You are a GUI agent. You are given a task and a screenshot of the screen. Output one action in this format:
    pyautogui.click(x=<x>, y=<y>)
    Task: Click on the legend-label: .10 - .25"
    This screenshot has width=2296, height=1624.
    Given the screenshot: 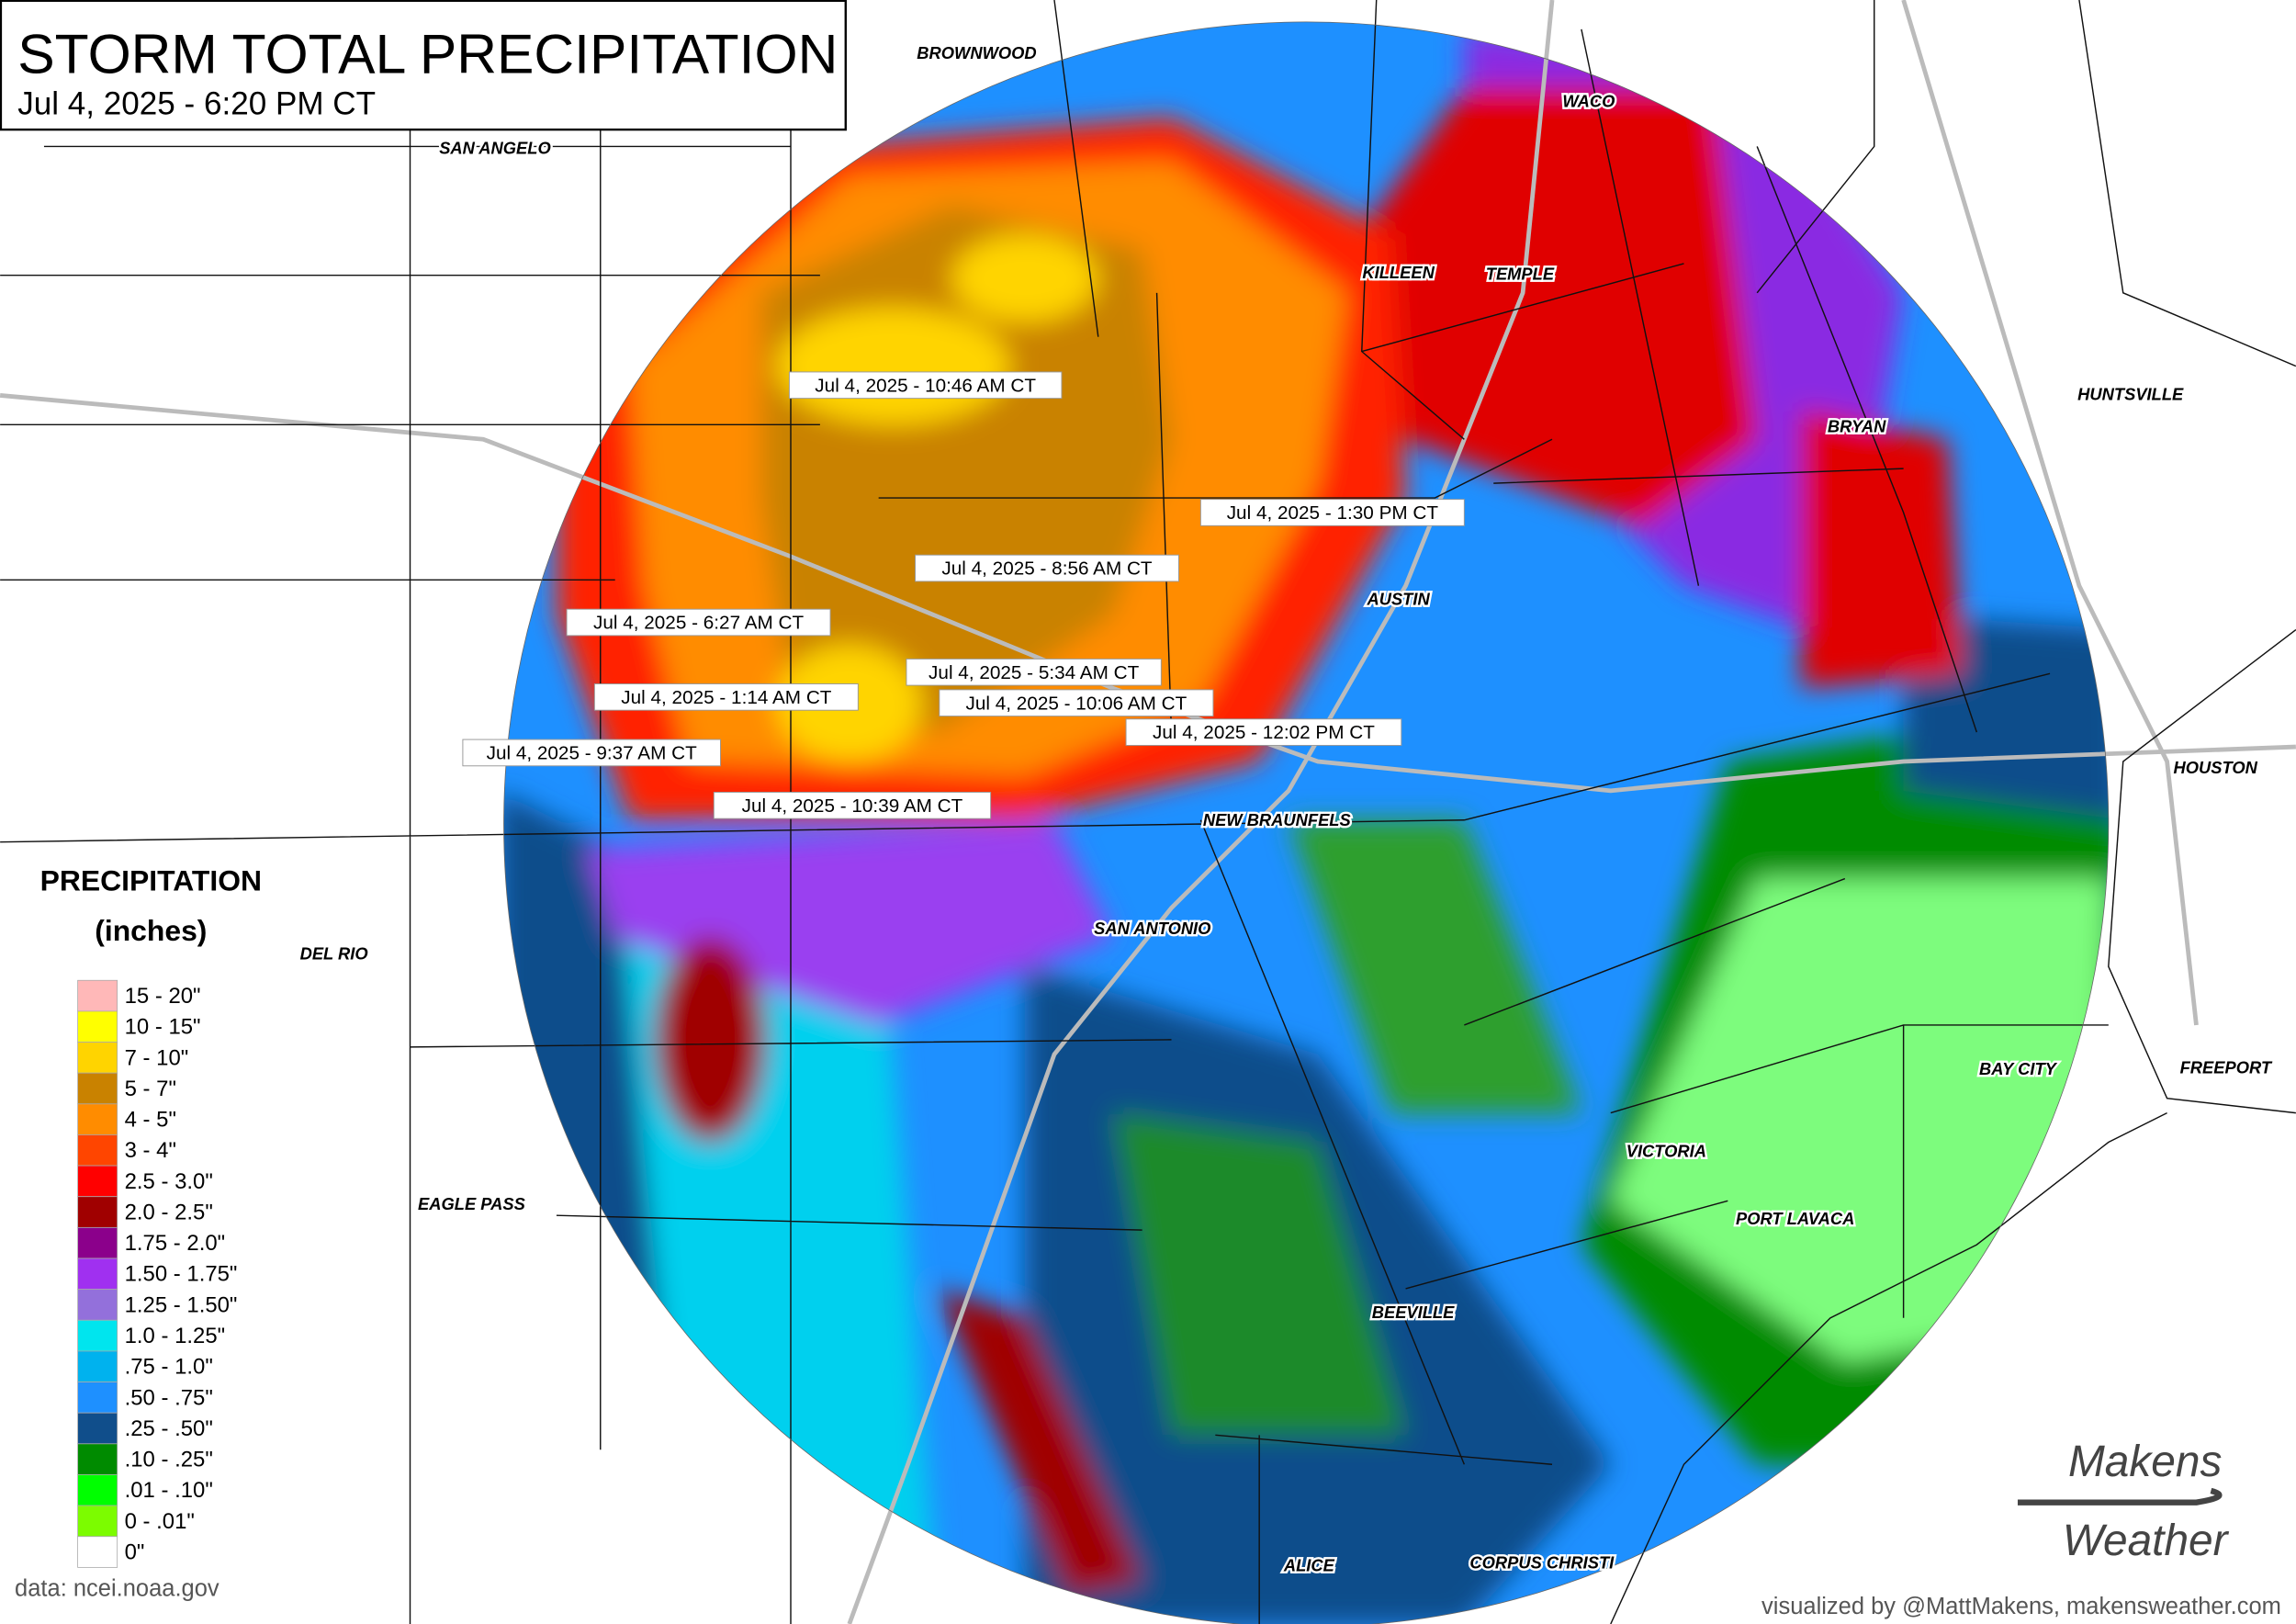 What is the action you would take?
    pyautogui.click(x=169, y=1460)
    